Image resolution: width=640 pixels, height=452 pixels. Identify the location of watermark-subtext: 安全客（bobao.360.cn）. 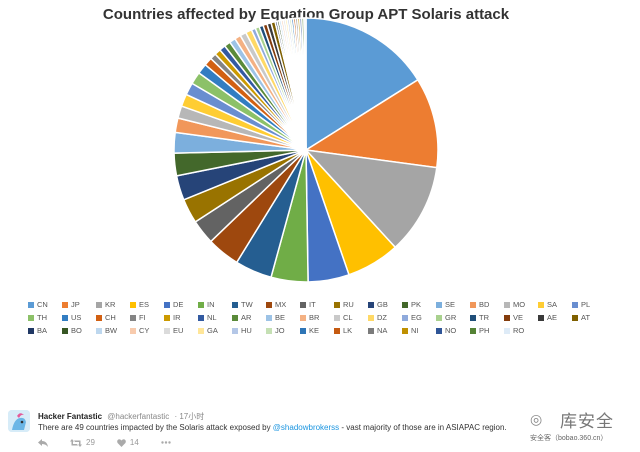
(569, 438).